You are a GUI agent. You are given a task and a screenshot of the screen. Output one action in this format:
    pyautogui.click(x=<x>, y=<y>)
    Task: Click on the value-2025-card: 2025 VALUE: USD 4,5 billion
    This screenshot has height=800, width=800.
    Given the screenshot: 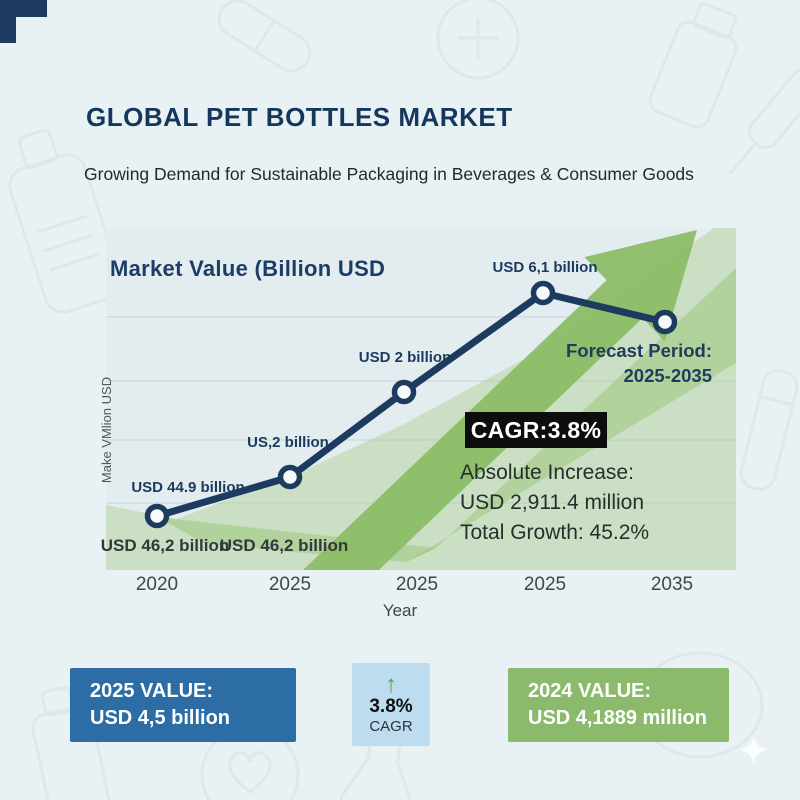 What is the action you would take?
    pyautogui.click(x=183, y=705)
    